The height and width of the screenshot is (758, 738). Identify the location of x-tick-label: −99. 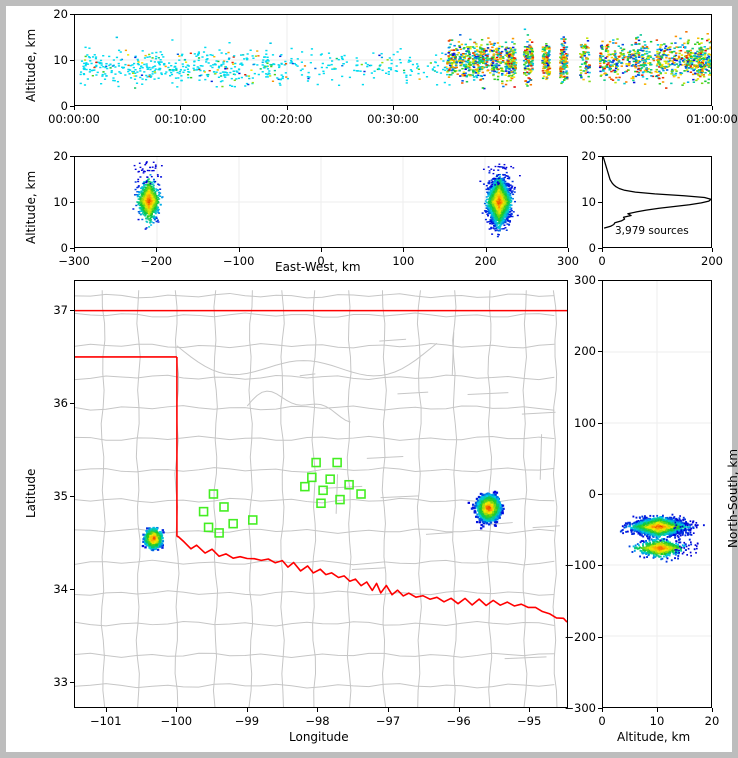
(247, 721).